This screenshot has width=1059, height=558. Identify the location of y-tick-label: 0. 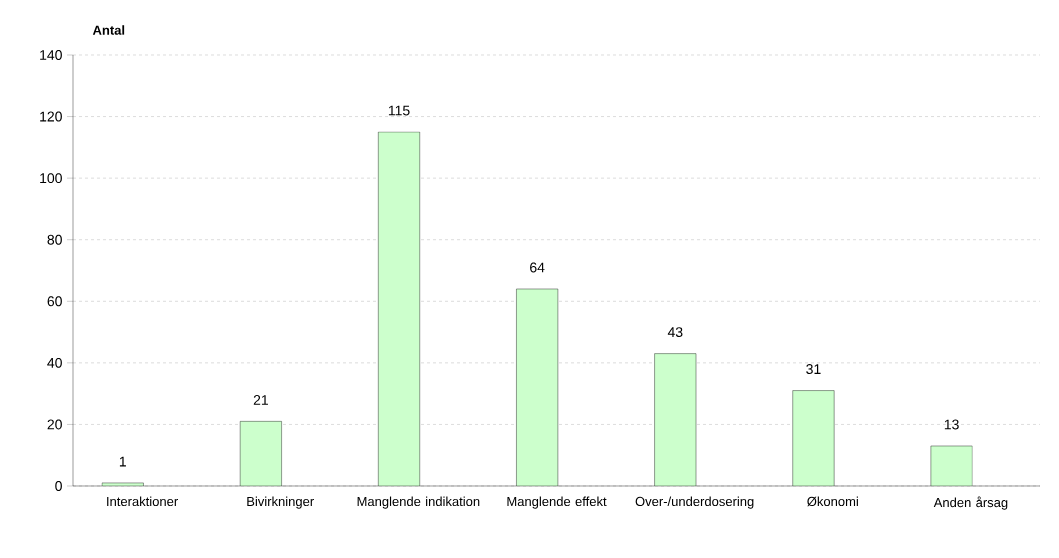
(58, 486).